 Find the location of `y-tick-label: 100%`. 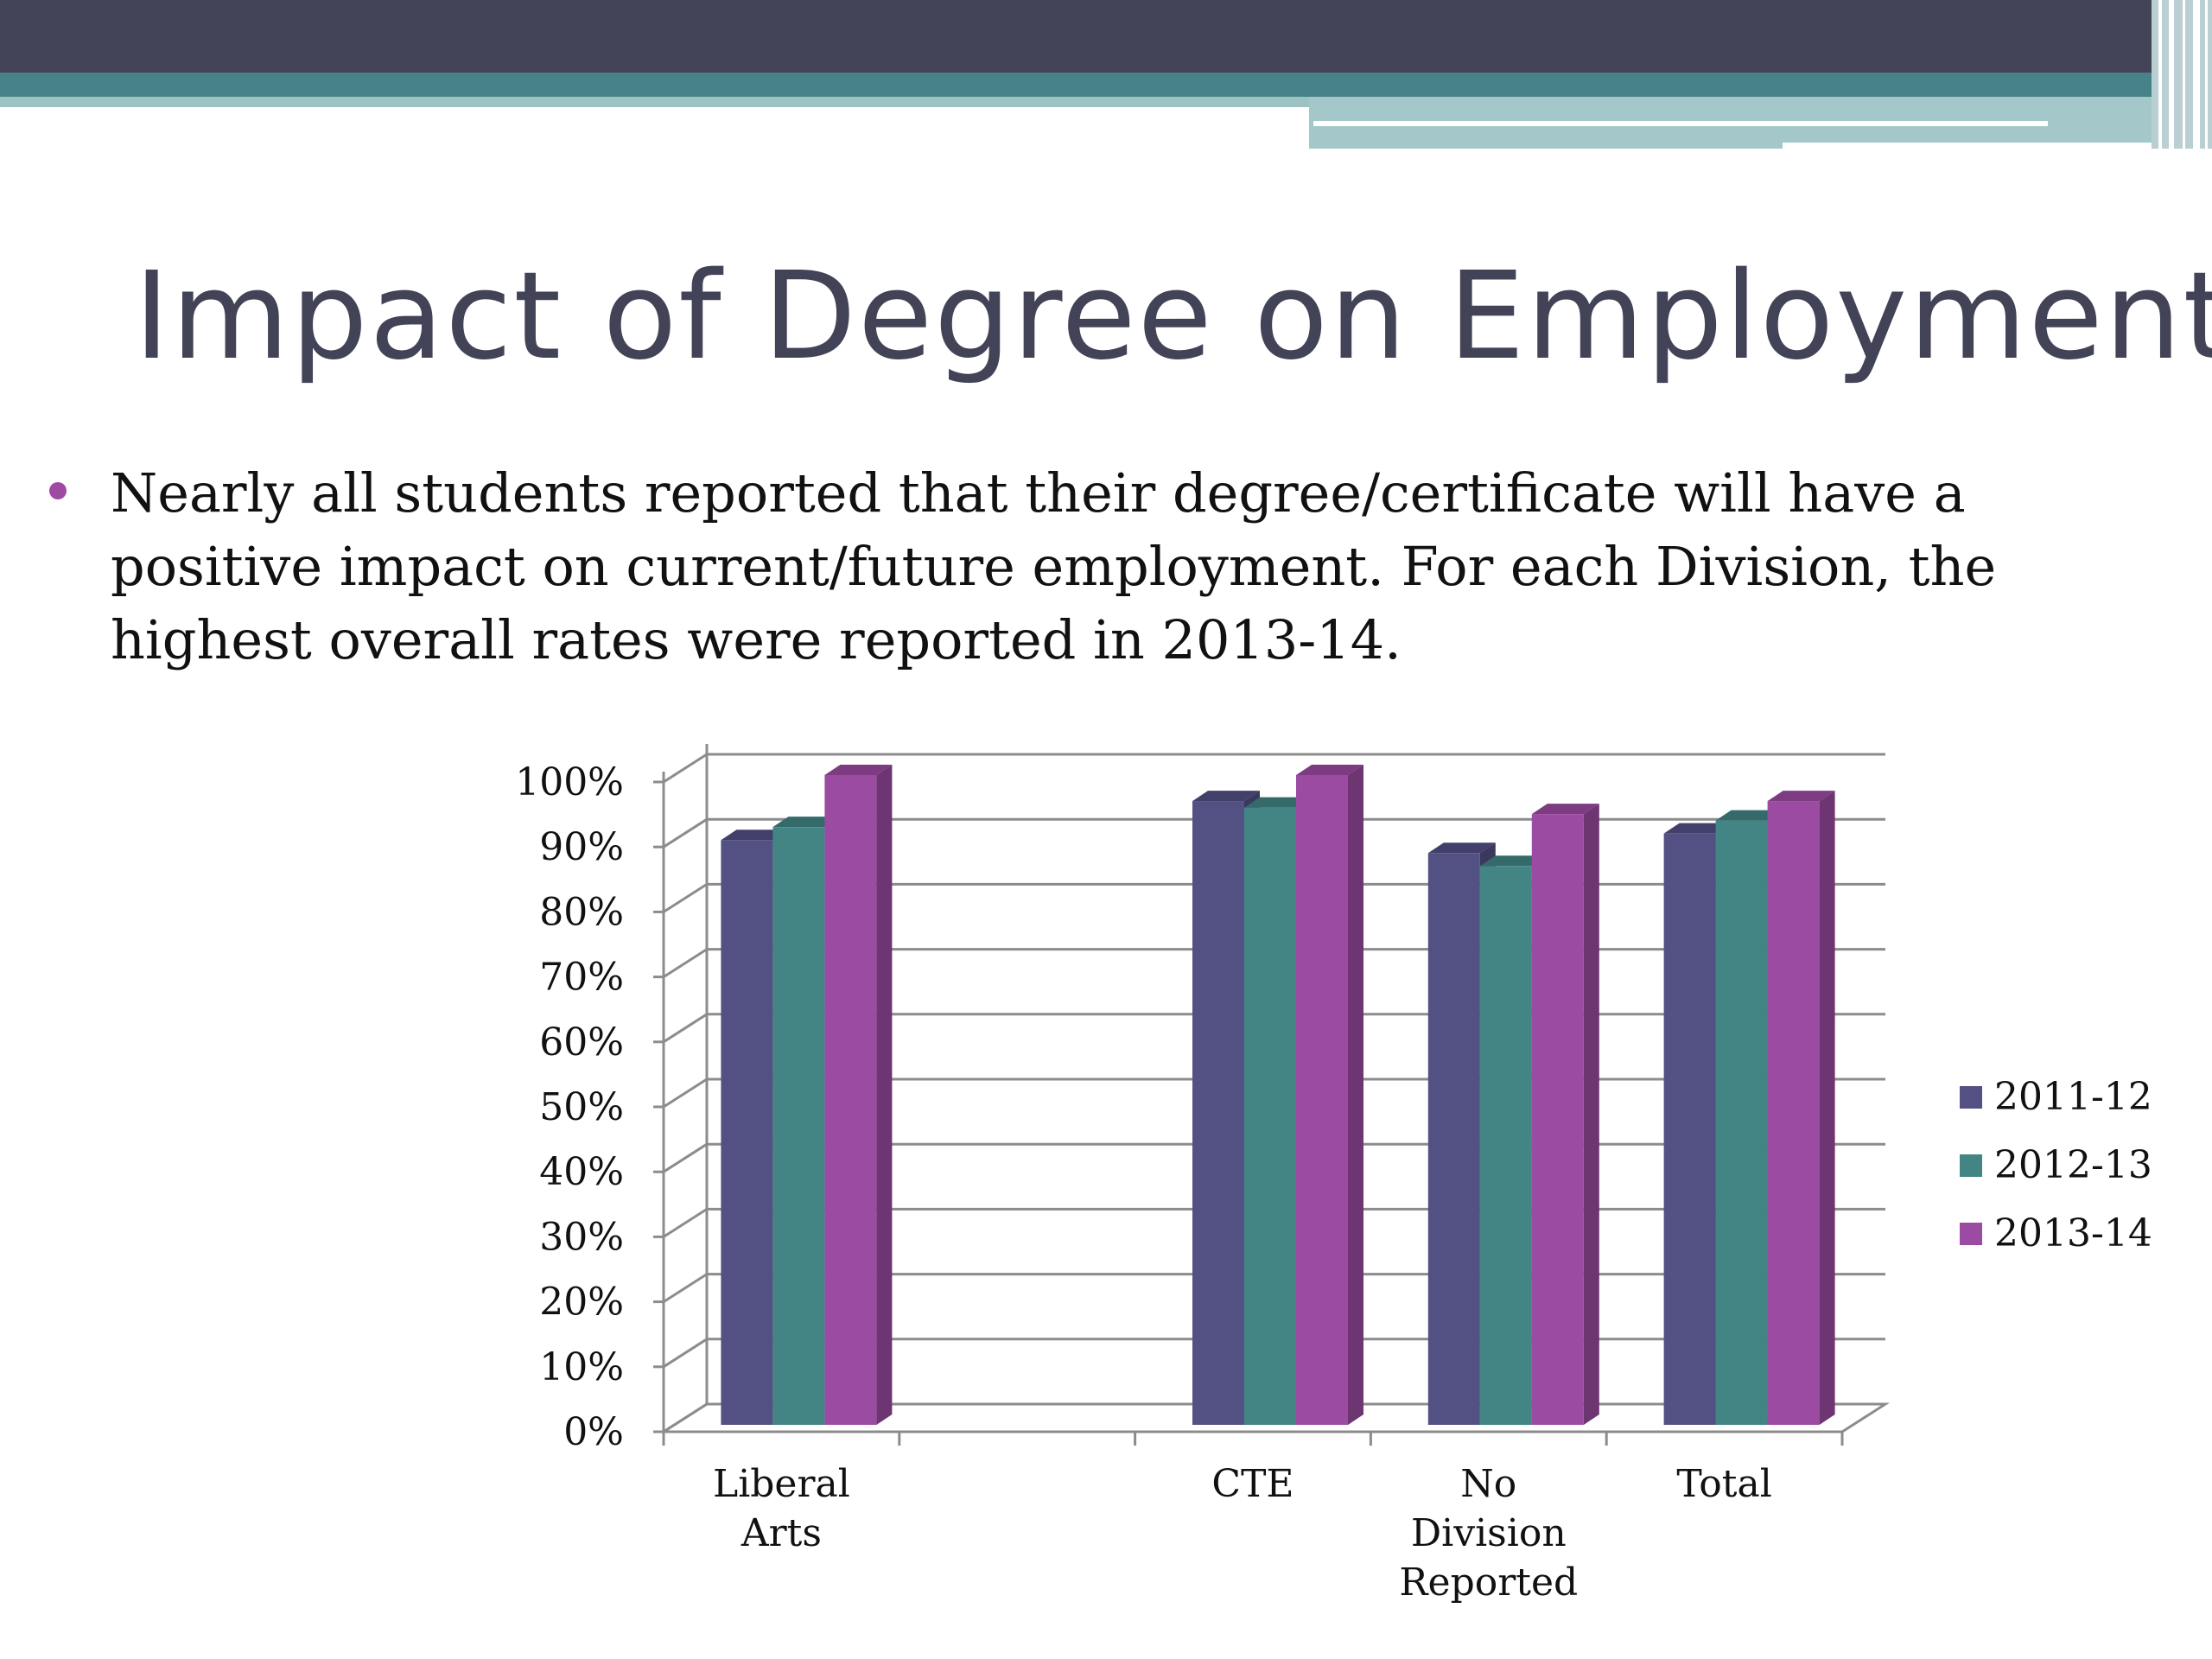

y-tick-label: 100% is located at coordinates (569, 782).